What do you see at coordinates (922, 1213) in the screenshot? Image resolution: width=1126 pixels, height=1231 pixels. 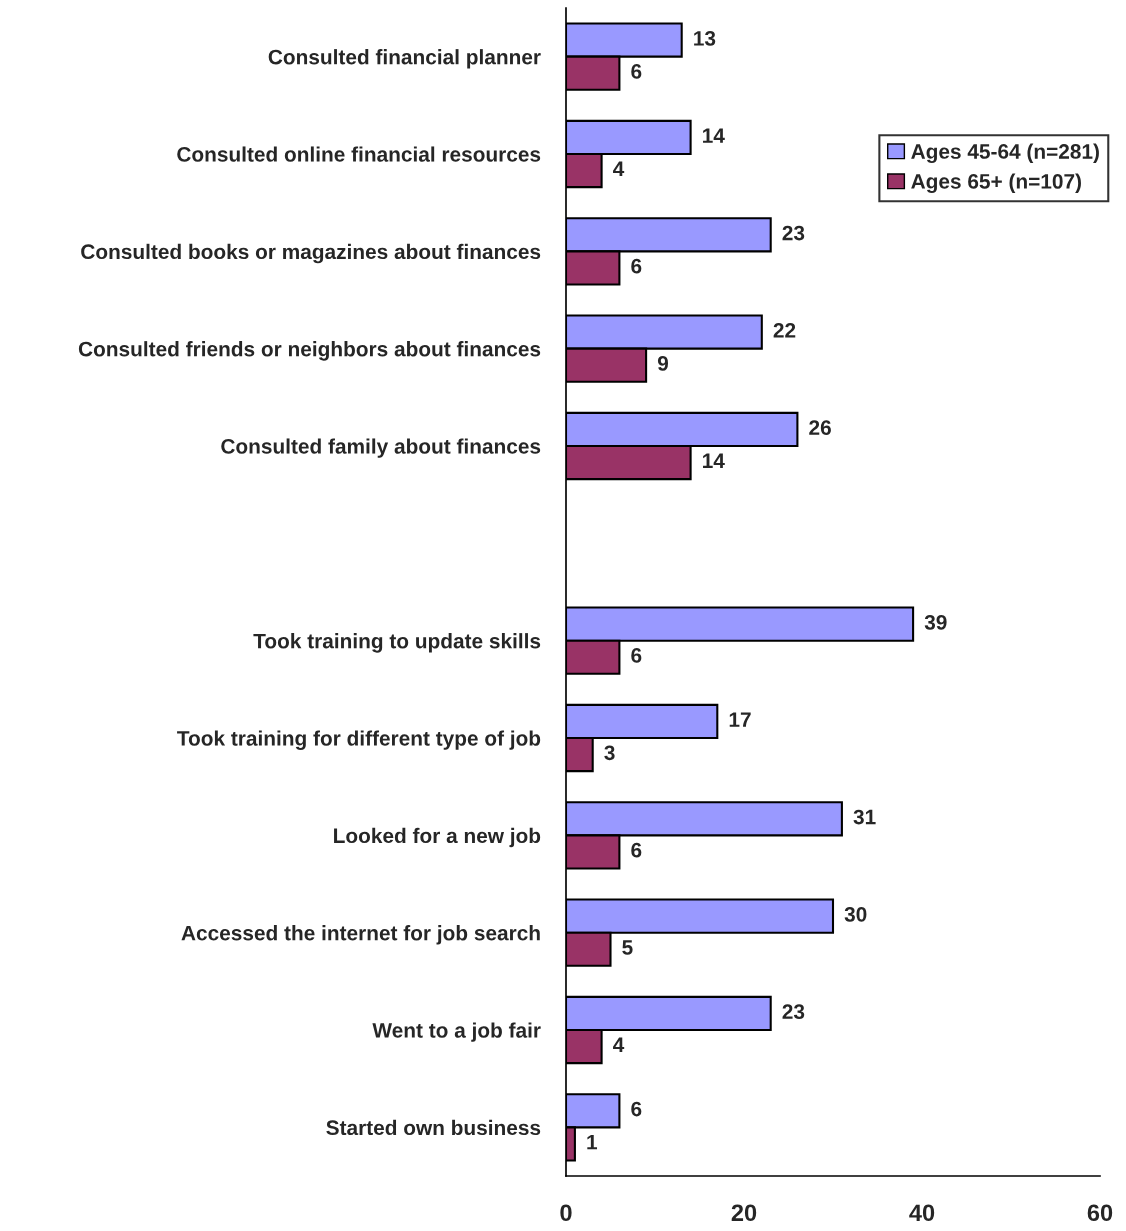 I see `x-tick-label: 40` at bounding box center [922, 1213].